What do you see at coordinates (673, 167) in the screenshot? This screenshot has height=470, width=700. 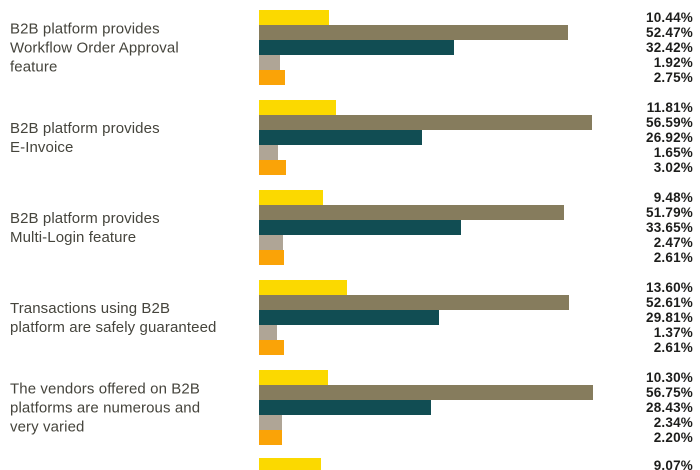 I see `value-label: 3.02%` at bounding box center [673, 167].